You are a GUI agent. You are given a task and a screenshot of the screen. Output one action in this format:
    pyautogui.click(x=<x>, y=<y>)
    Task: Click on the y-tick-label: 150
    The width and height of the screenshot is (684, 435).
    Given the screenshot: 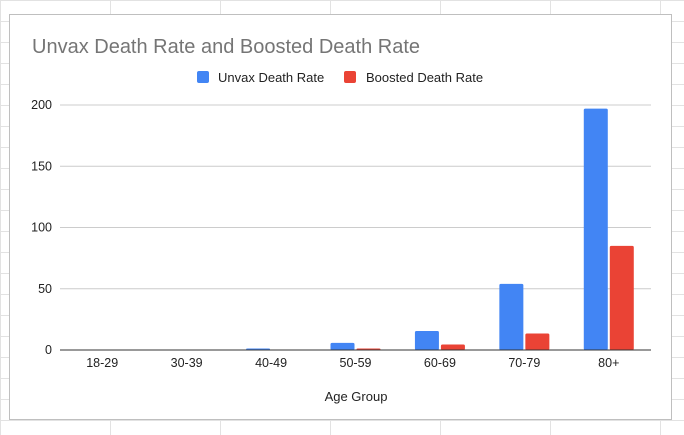 What is the action you would take?
    pyautogui.click(x=41, y=166)
    